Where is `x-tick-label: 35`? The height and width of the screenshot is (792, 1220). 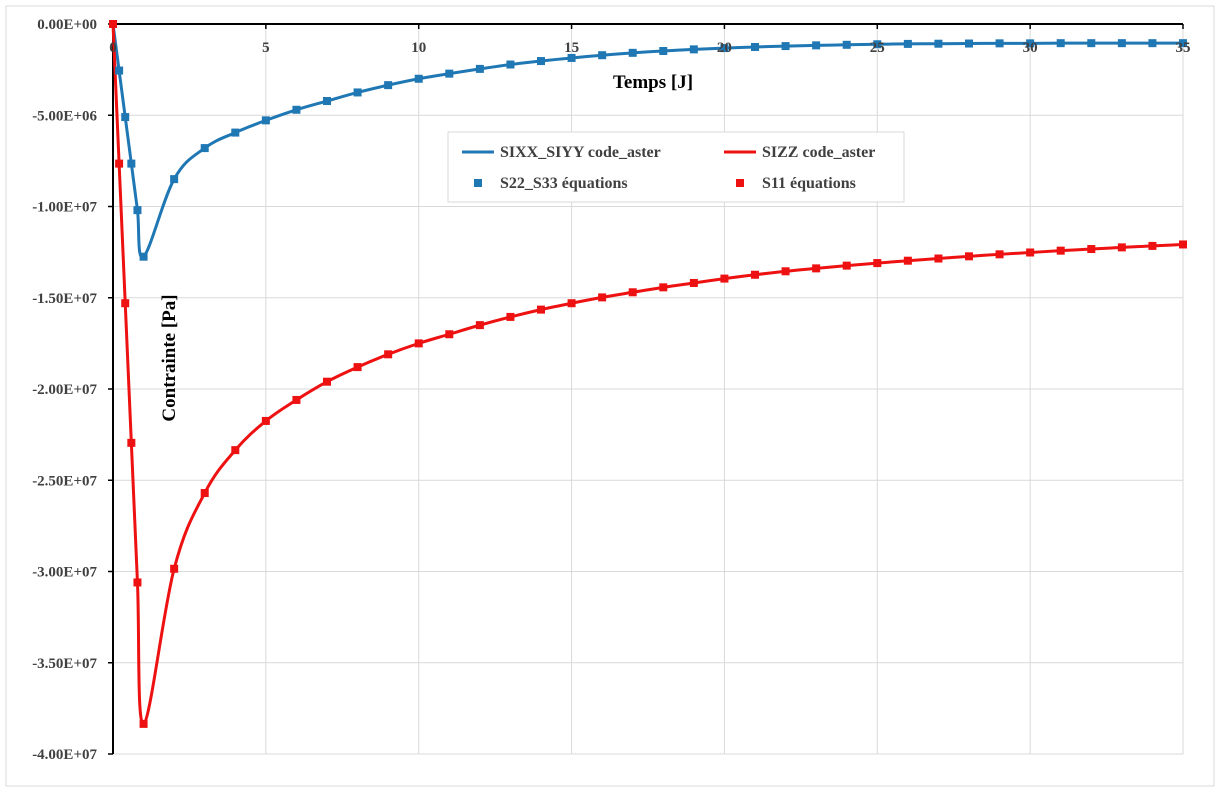 x-tick-label: 35 is located at coordinates (1183, 48).